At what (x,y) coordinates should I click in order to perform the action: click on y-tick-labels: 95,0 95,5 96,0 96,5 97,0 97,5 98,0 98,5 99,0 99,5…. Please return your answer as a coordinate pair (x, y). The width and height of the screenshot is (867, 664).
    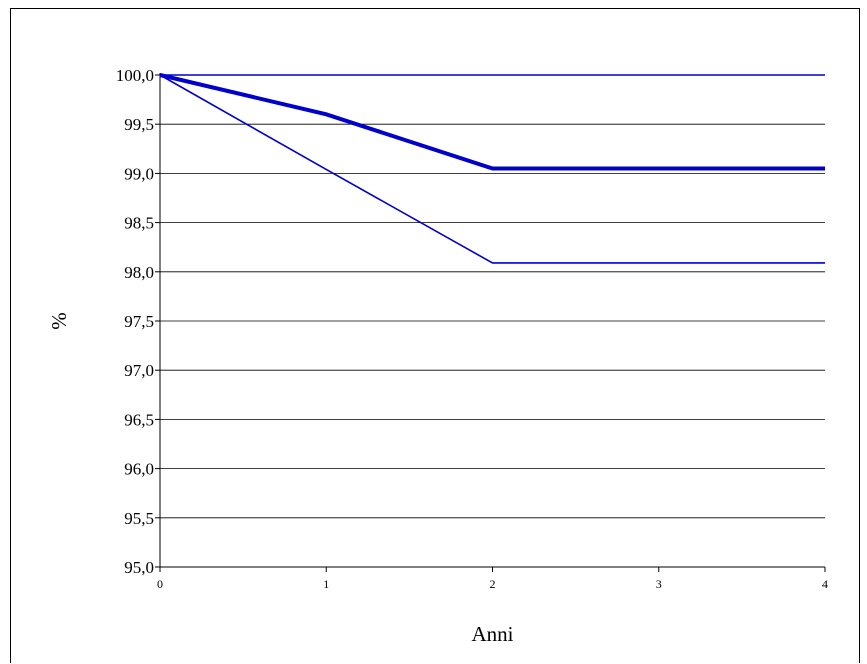
    Looking at the image, I should click on (138, 321).